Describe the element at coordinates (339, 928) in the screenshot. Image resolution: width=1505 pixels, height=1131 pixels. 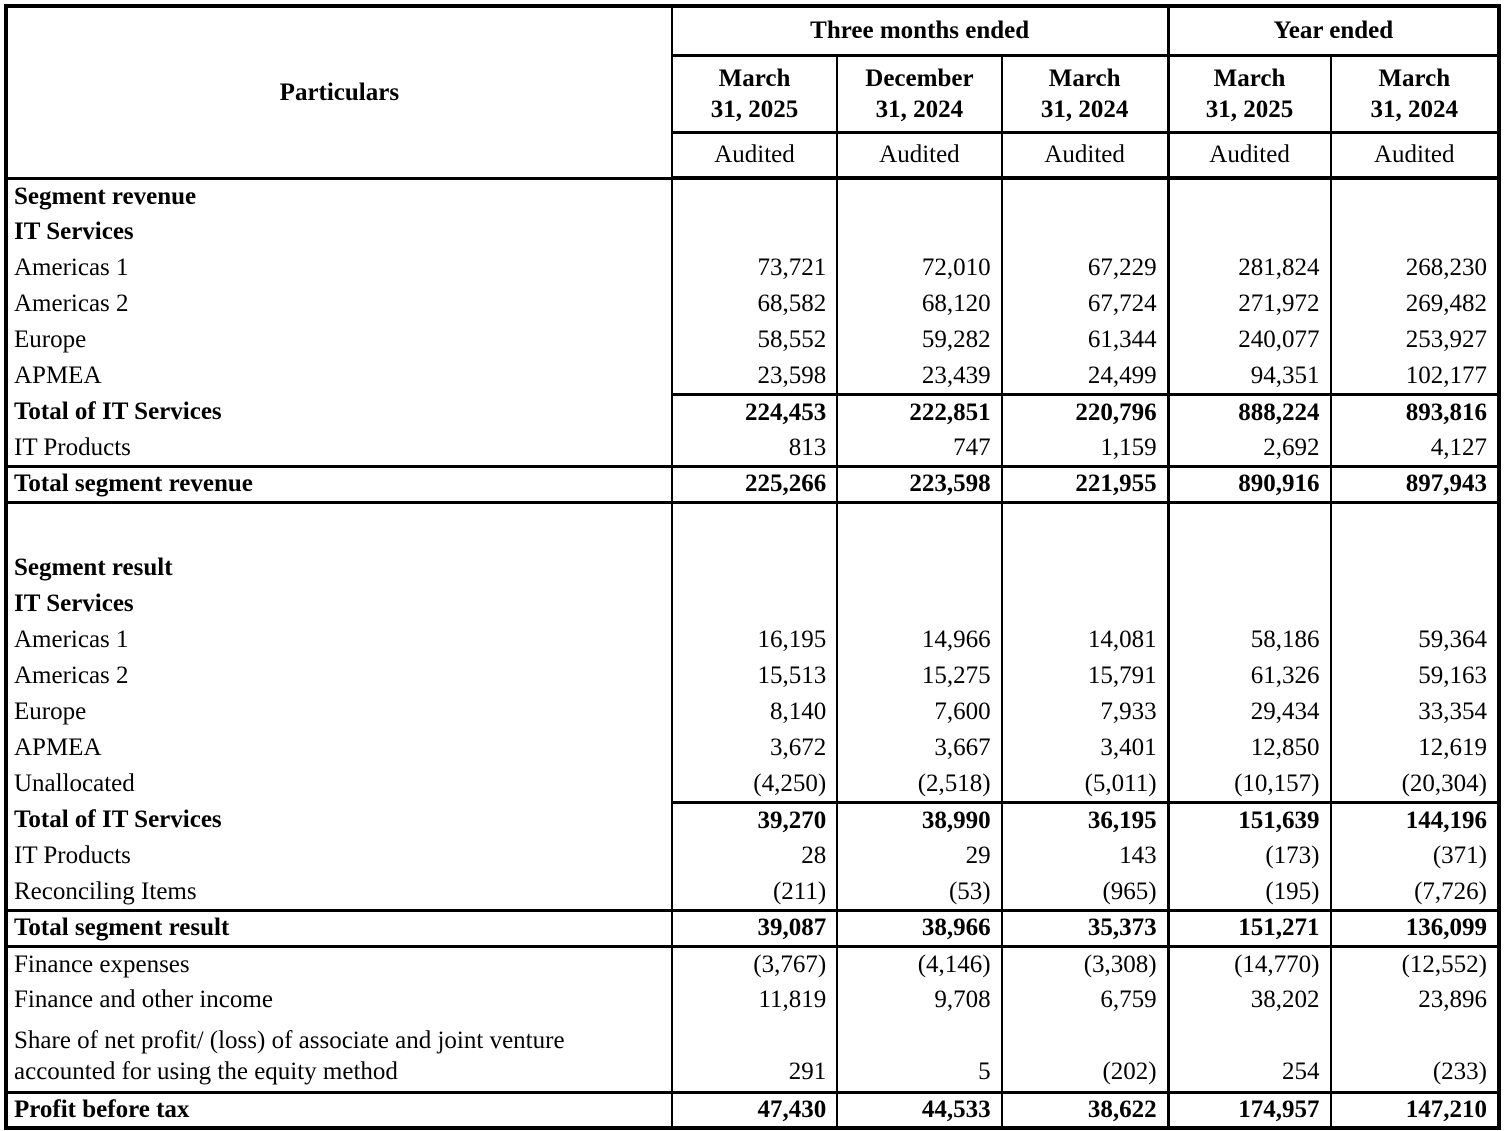
I see `row-label: Total segment result` at that location.